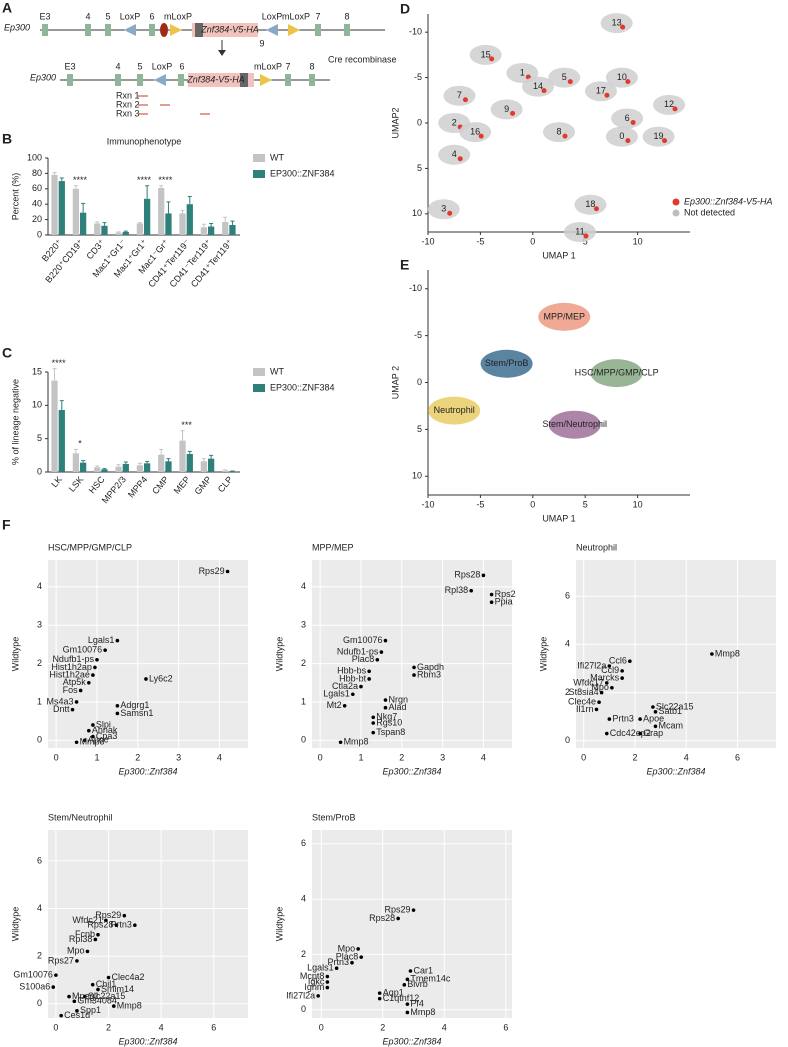 This screenshot has width=788, height=1047. I want to click on gene-label: Cdc42ep2, so click(630, 733).